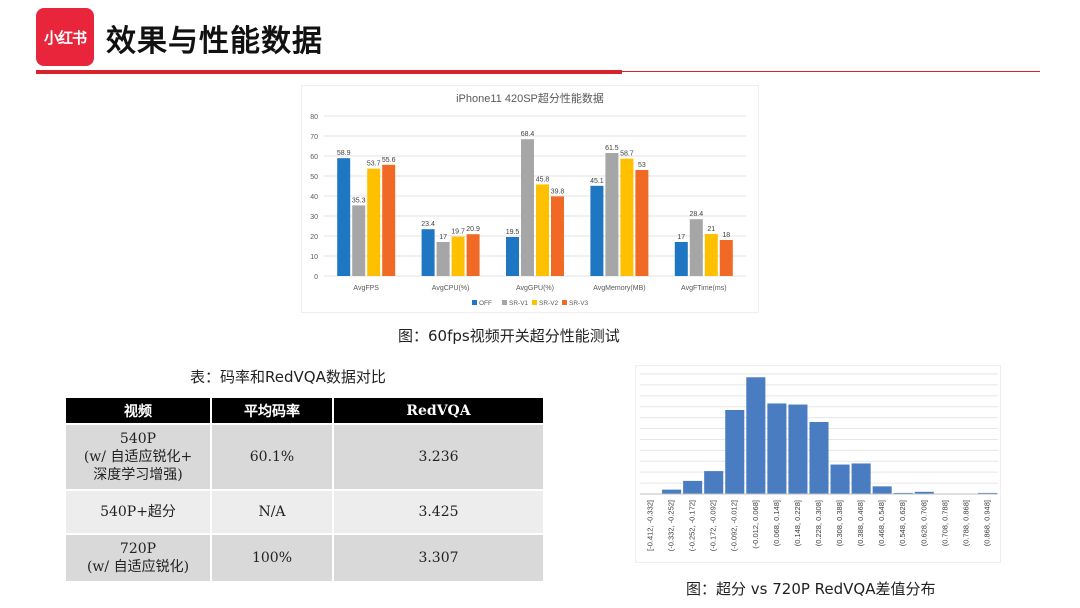 The image size is (1080, 608). Describe the element at coordinates (755, 524) in the screenshot. I see `x-tick-label: (-0.012, 0.068]` at that location.